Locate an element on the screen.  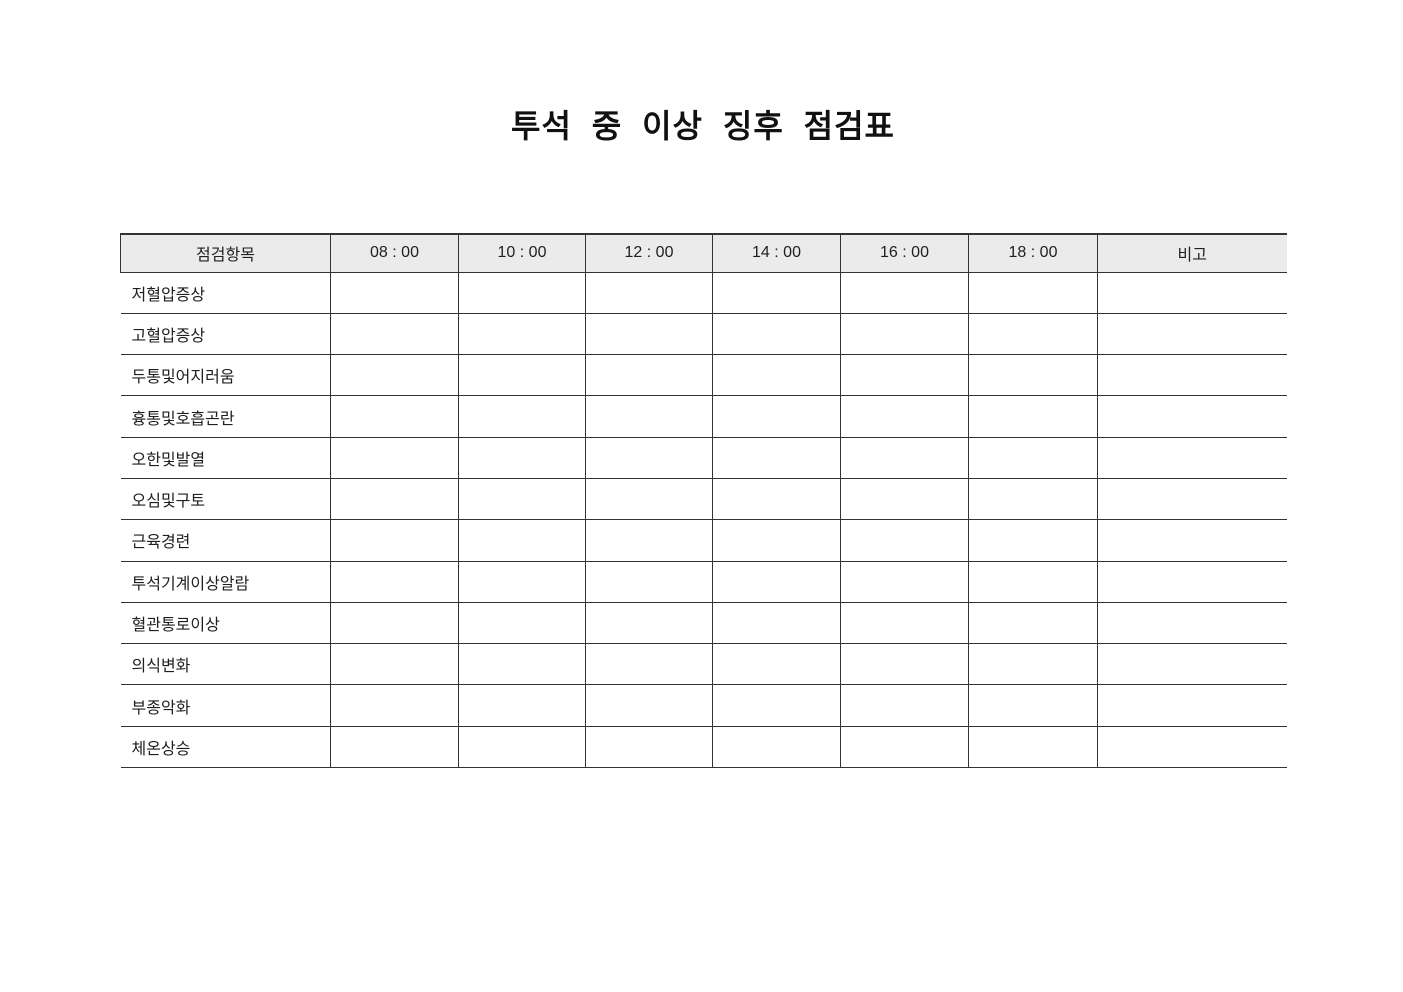
document-title: 투석 중 이상 징후 점검표 is located at coordinates (703, 126).